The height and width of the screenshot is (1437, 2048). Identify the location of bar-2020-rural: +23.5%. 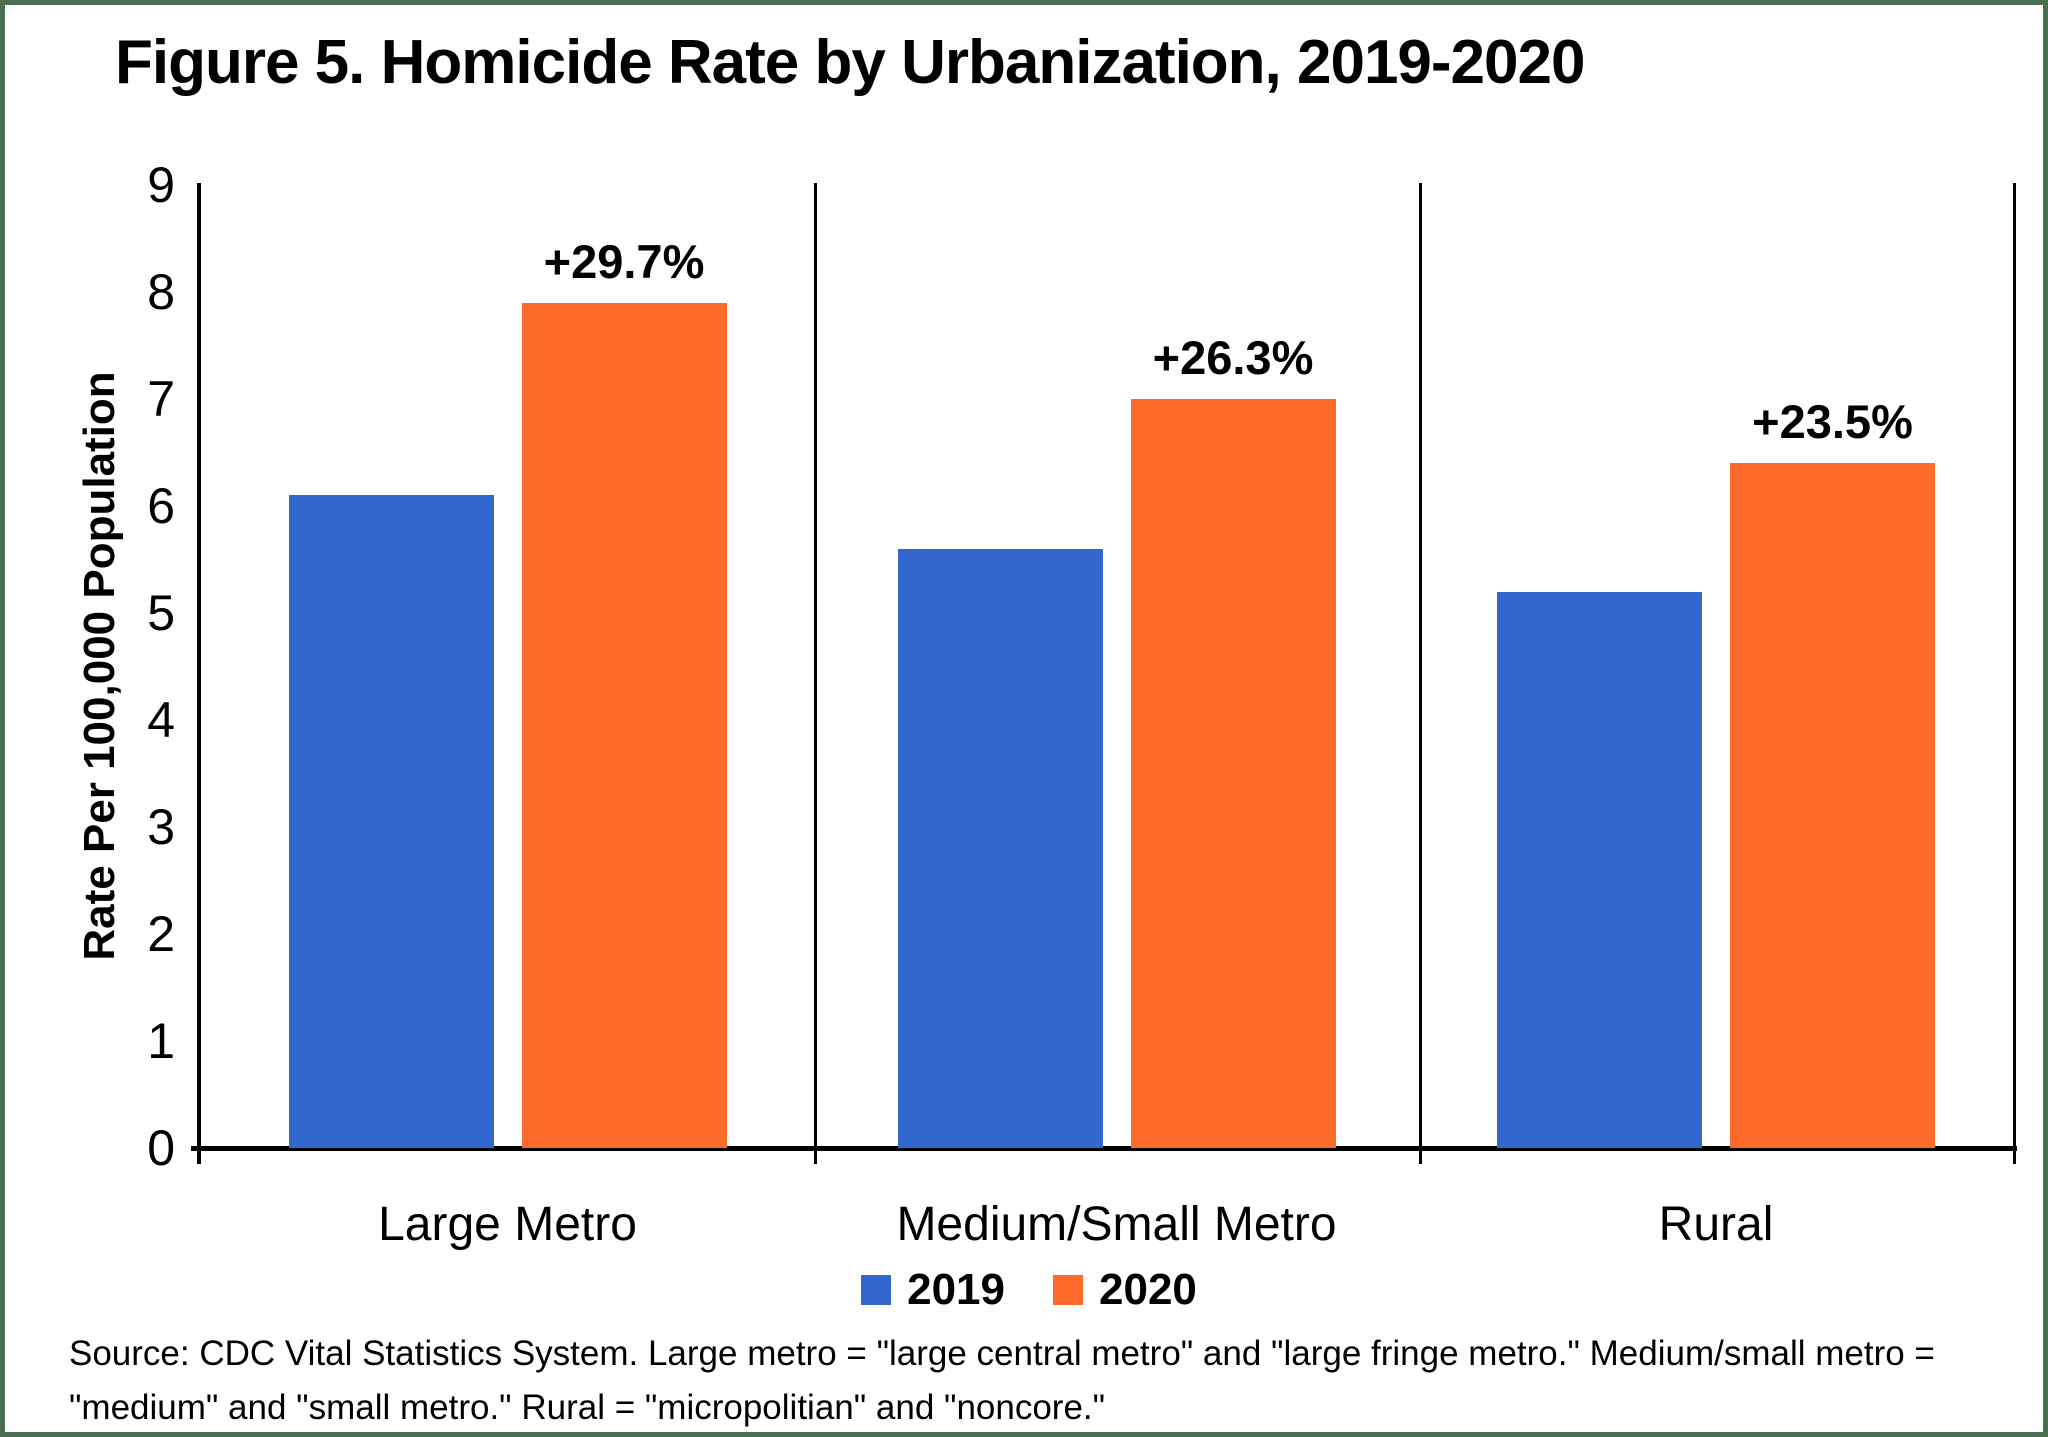
(1832, 771).